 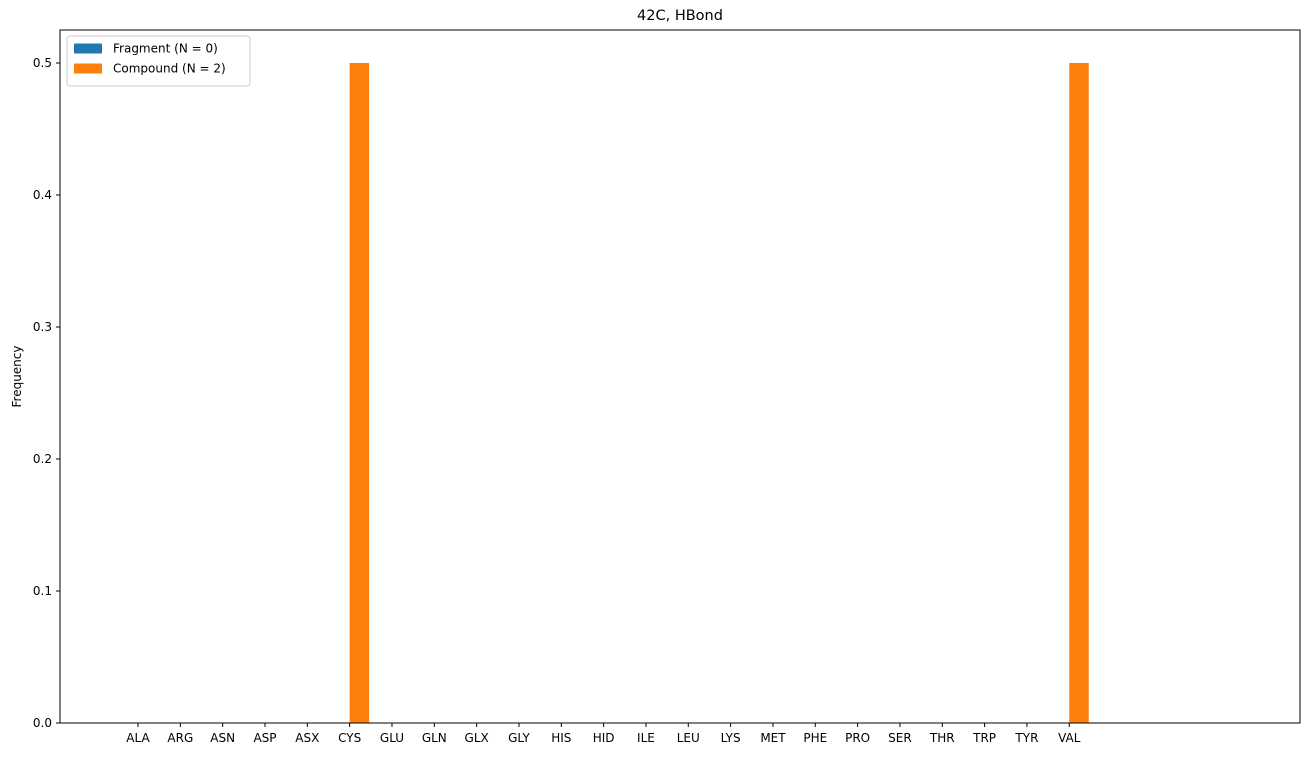 What do you see at coordinates (169, 69) in the screenshot?
I see `legend-label-compound: Compound (N = 2)` at bounding box center [169, 69].